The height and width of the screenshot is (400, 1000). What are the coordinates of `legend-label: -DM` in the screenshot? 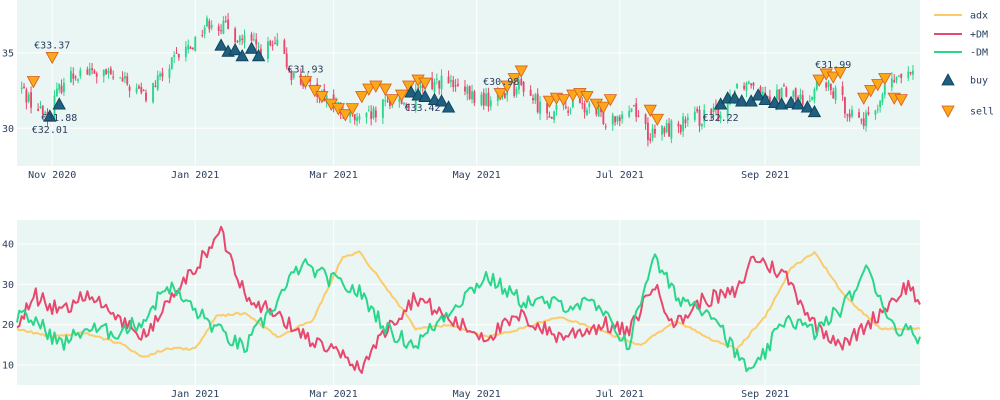 It's located at (979, 53).